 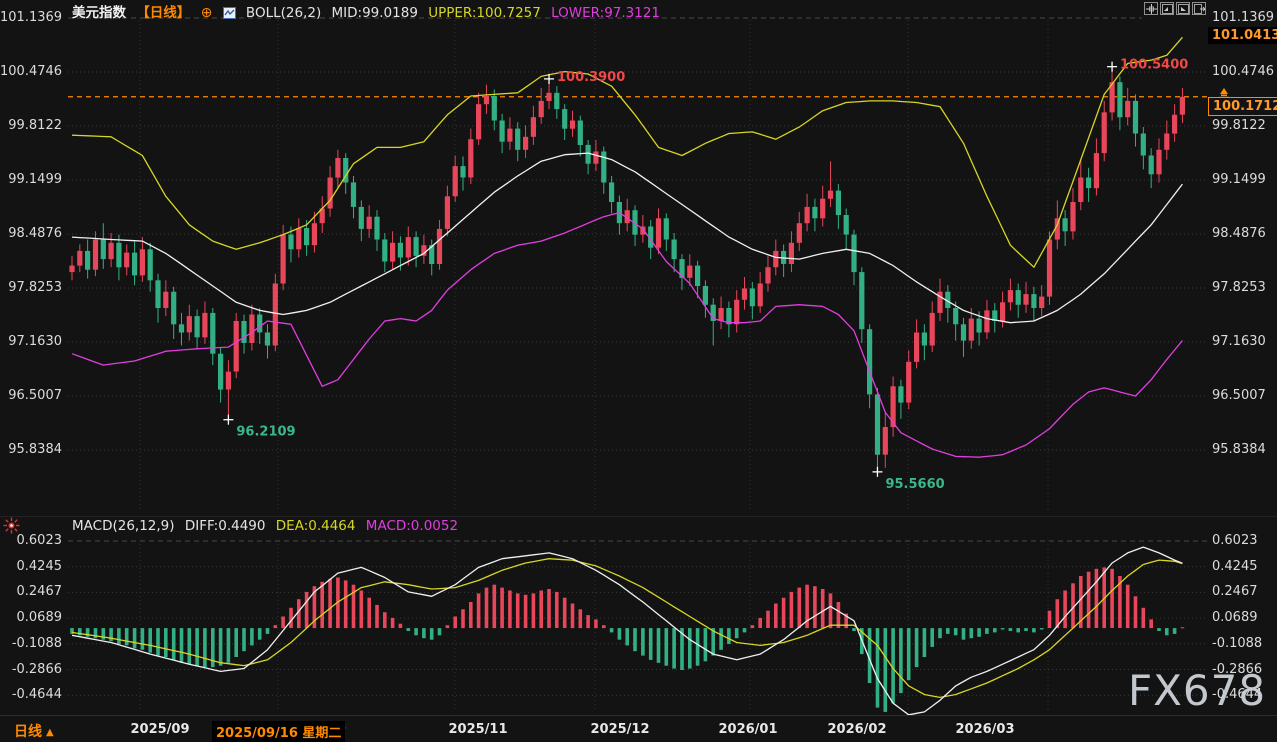 What do you see at coordinates (206, 13) in the screenshot?
I see `add-indicator-icon: ⊕` at bounding box center [206, 13].